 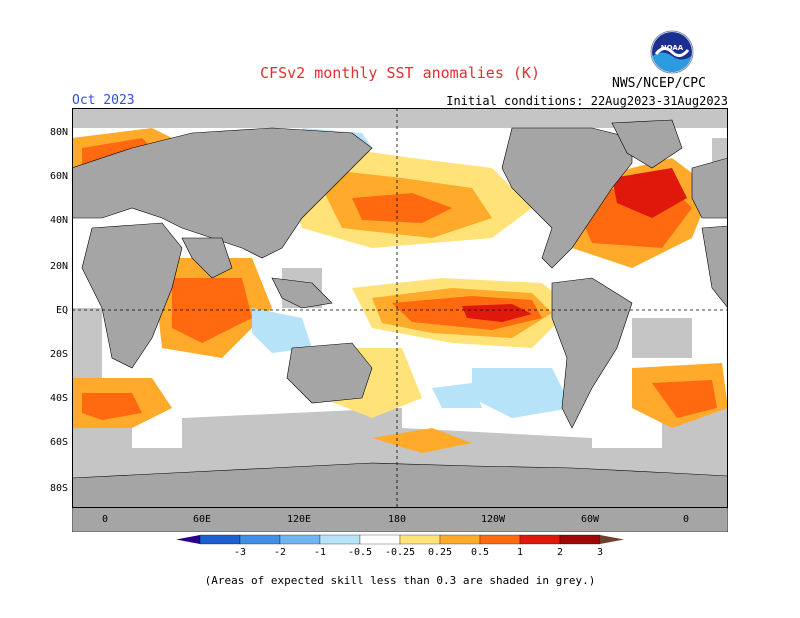 What do you see at coordinates (202, 519) in the screenshot?
I see `lon-label: 60E` at bounding box center [202, 519].